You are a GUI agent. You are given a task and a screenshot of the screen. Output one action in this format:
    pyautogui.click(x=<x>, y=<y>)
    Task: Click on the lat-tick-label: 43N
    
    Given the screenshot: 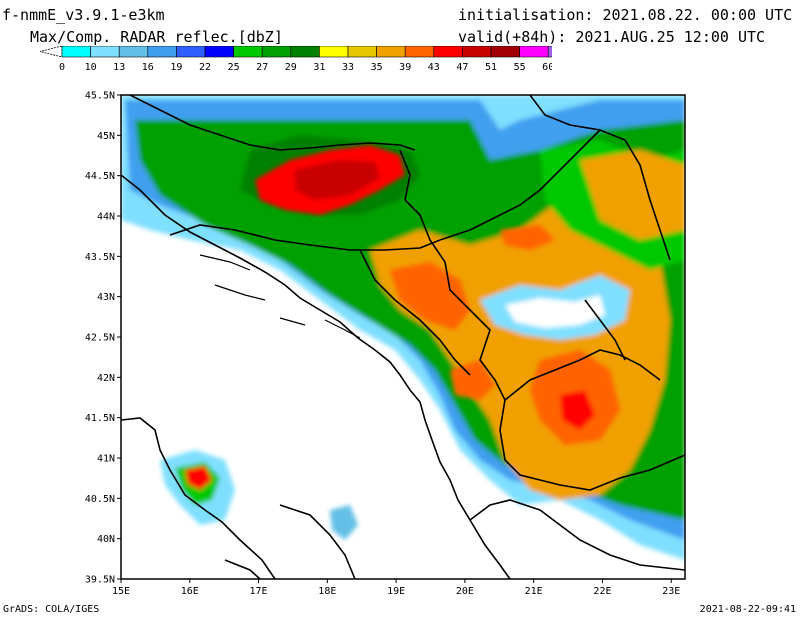 What is the action you would take?
    pyautogui.click(x=106, y=297)
    